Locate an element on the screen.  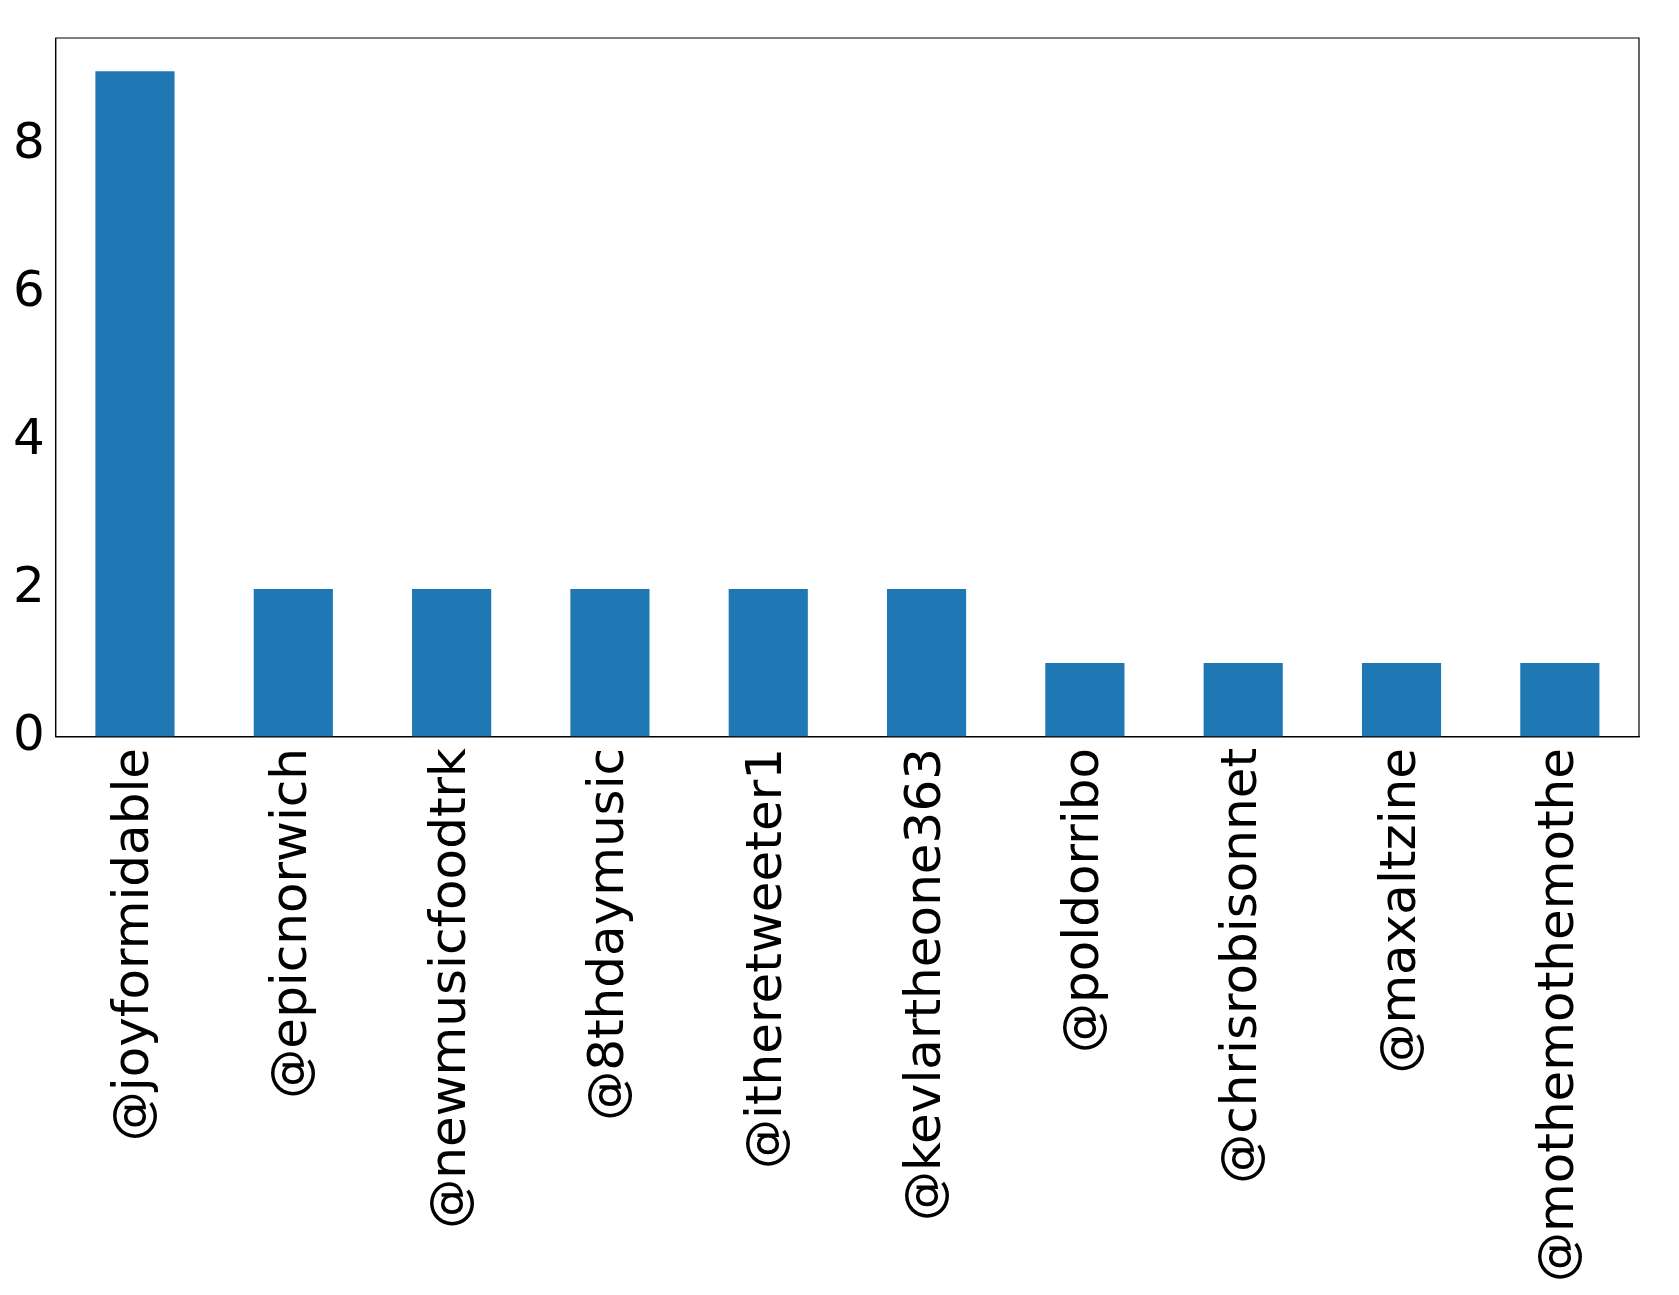
x-tick-label: @mothemothemothe is located at coordinates (1555, 1014).